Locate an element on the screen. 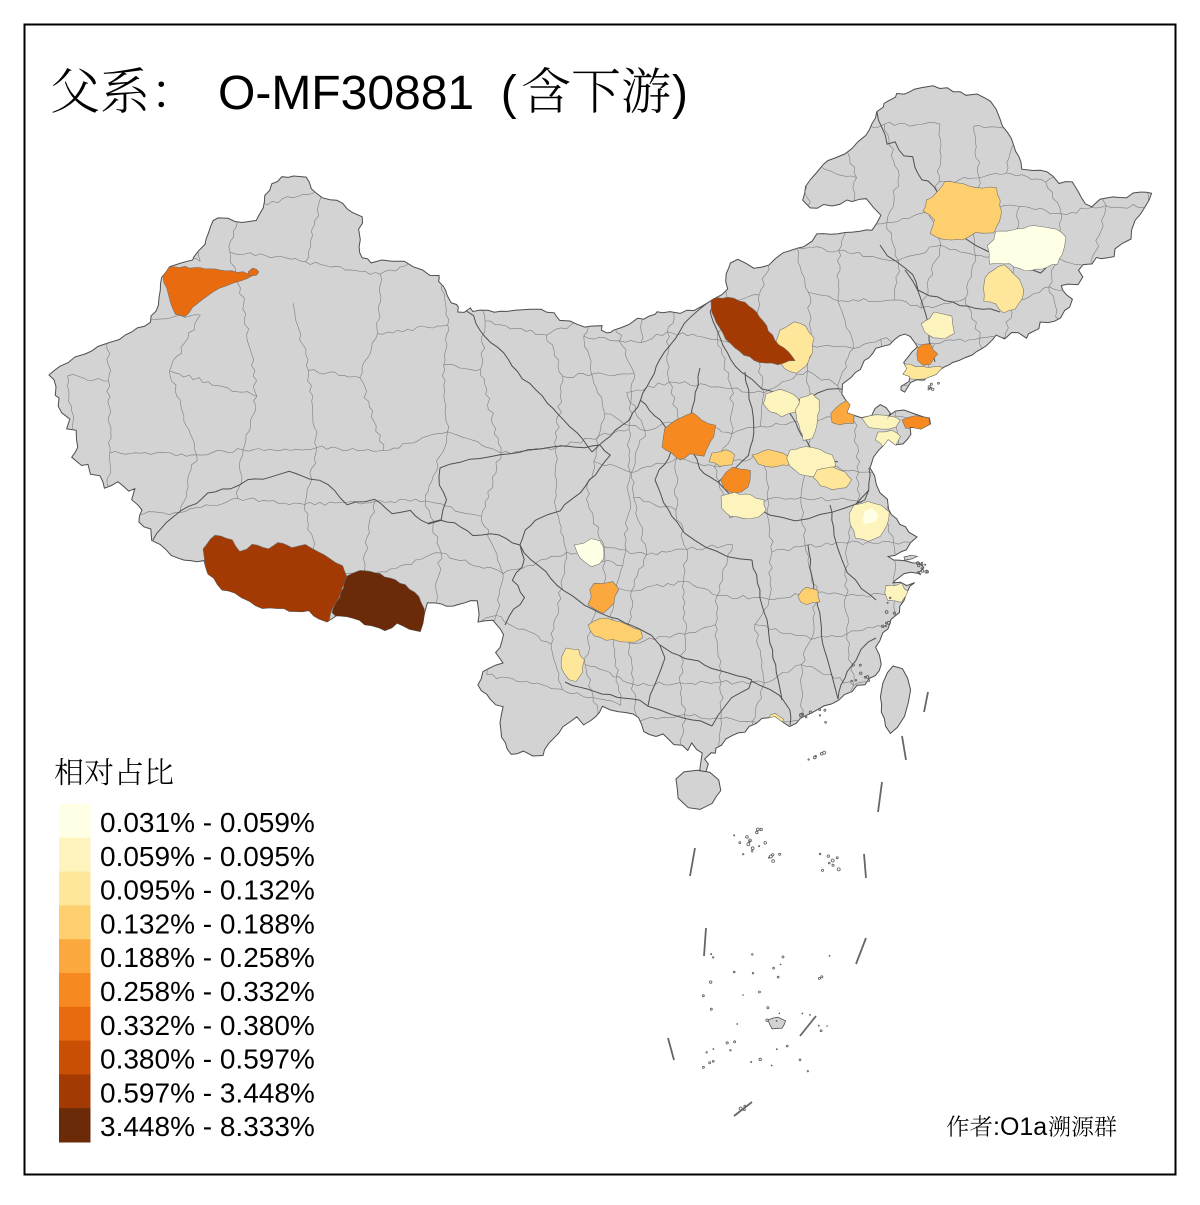  svg-text: 3.448% - 8.333% is located at coordinates (207, 1126).